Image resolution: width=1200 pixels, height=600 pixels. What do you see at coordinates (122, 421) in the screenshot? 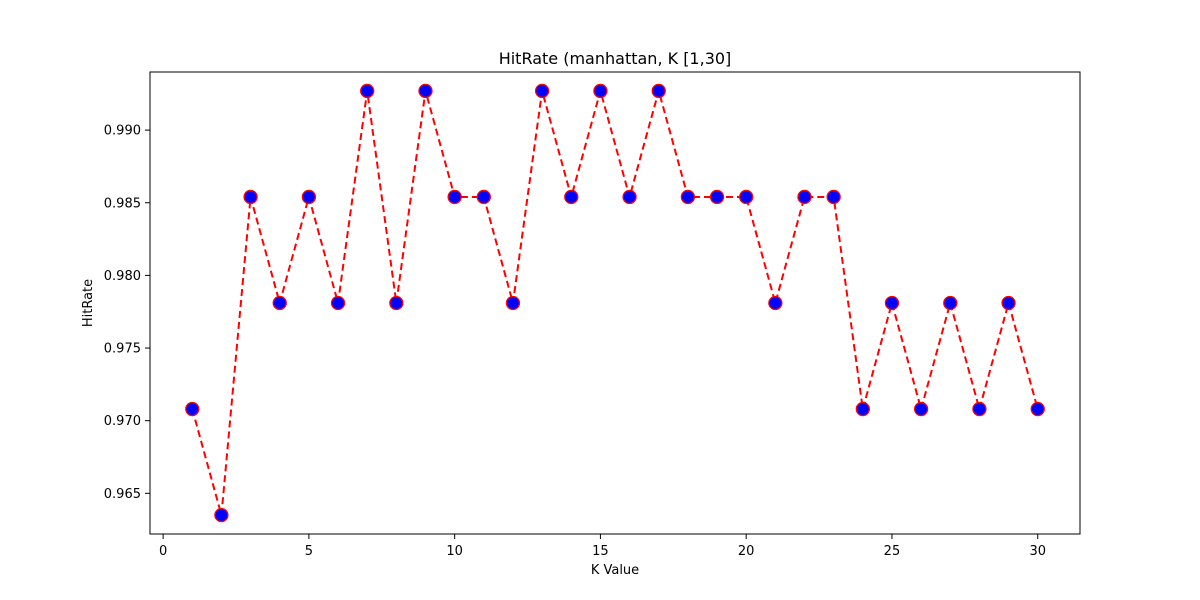
I see `y-tick-label: 0.970` at bounding box center [122, 421].